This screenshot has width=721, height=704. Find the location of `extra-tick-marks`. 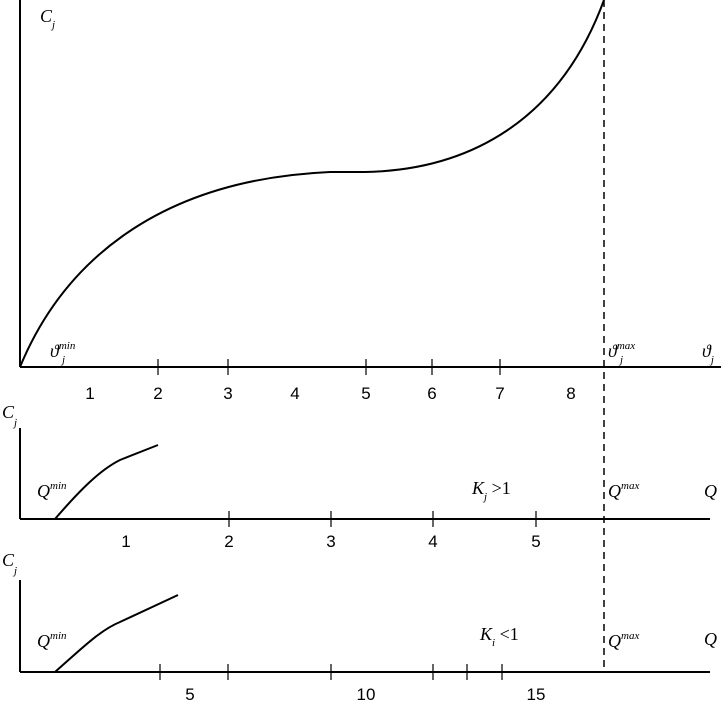

extra-tick-marks is located at coordinates (331, 672).